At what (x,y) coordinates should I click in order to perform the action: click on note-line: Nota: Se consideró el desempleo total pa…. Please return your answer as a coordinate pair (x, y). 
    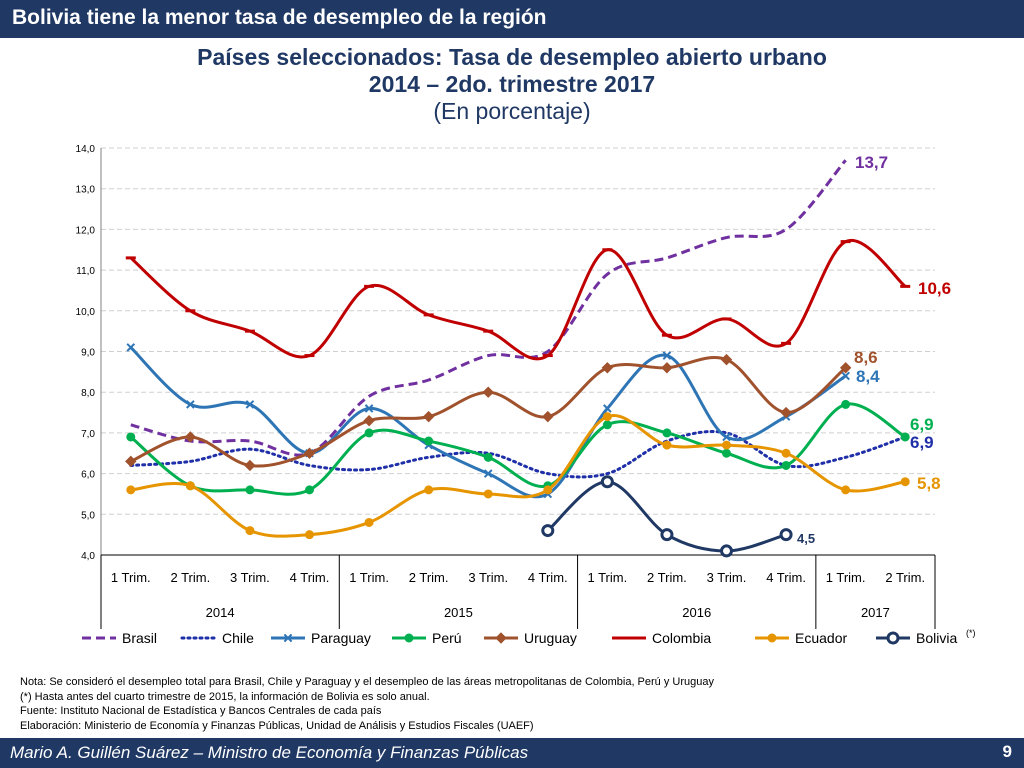
    Looking at the image, I should click on (367, 682).